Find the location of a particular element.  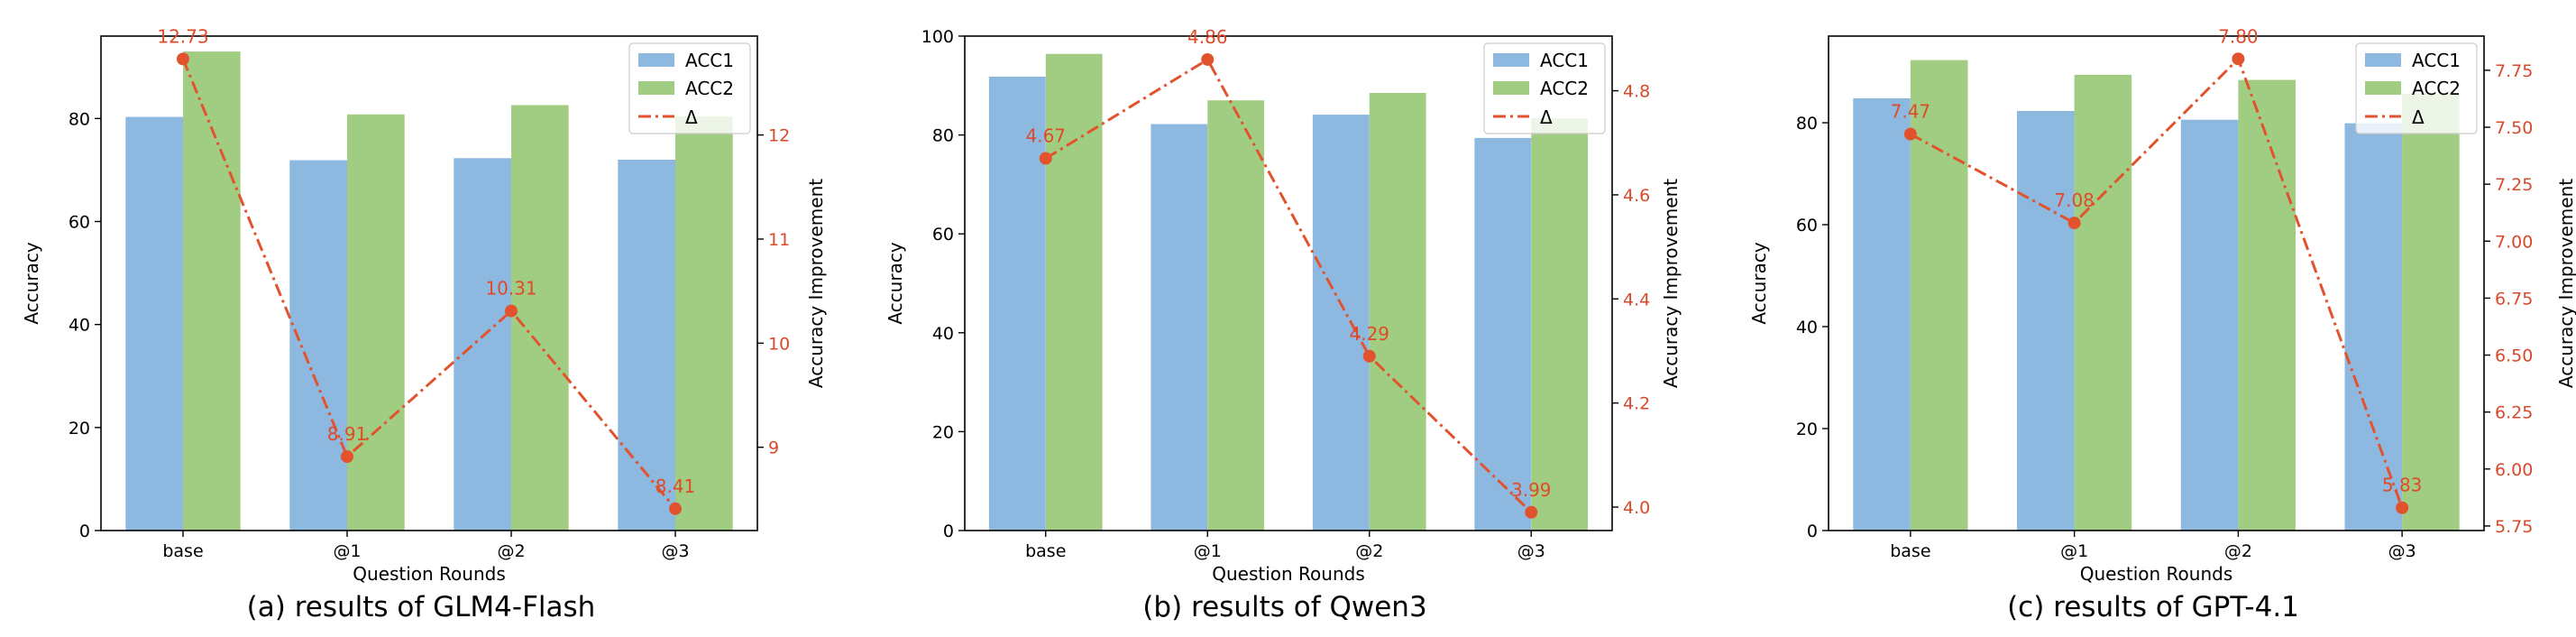

y2-tick-label: 5.75 is located at coordinates (2514, 527).